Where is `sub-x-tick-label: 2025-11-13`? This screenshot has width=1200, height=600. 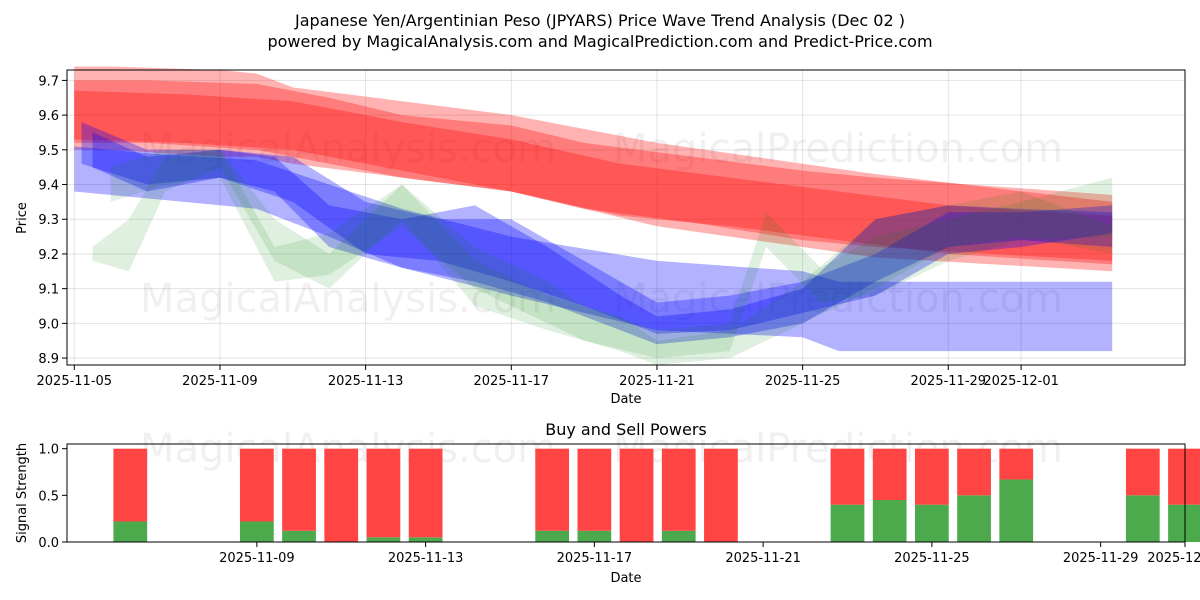 sub-x-tick-label: 2025-11-13 is located at coordinates (426, 558).